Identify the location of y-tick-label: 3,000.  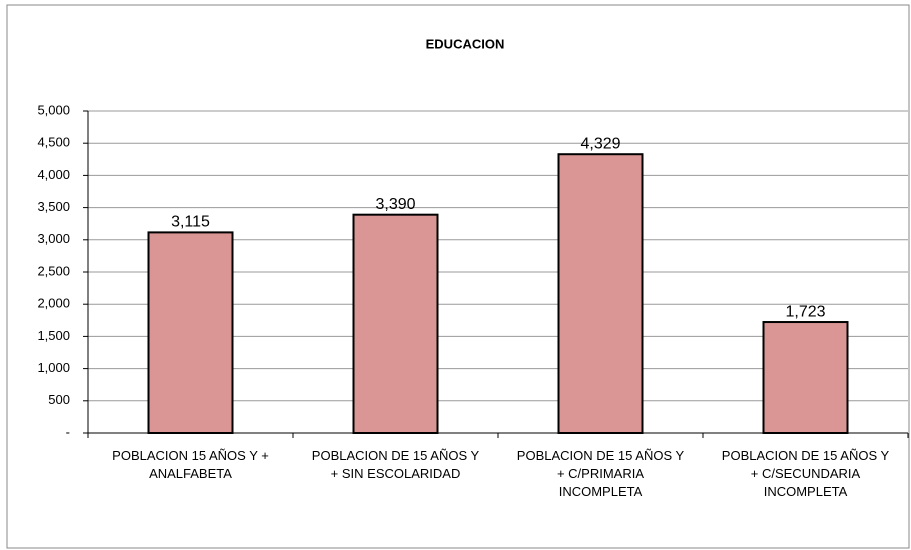
(53, 238).